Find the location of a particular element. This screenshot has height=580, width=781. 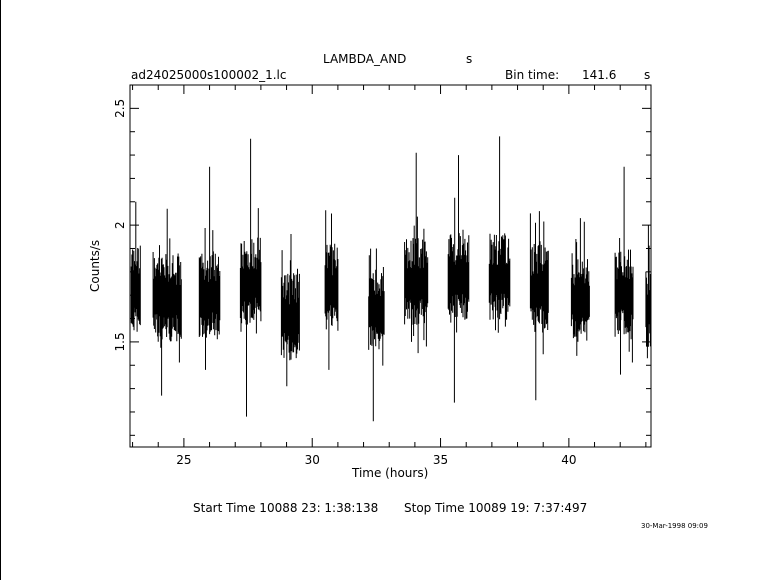

y-tick-label: 2 is located at coordinates (120, 225).